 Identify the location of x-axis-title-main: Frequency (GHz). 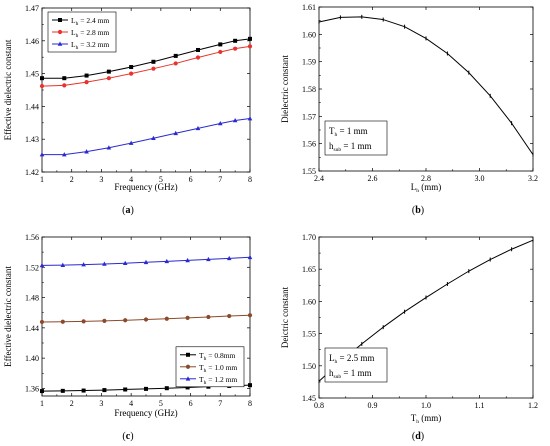
(145, 187).